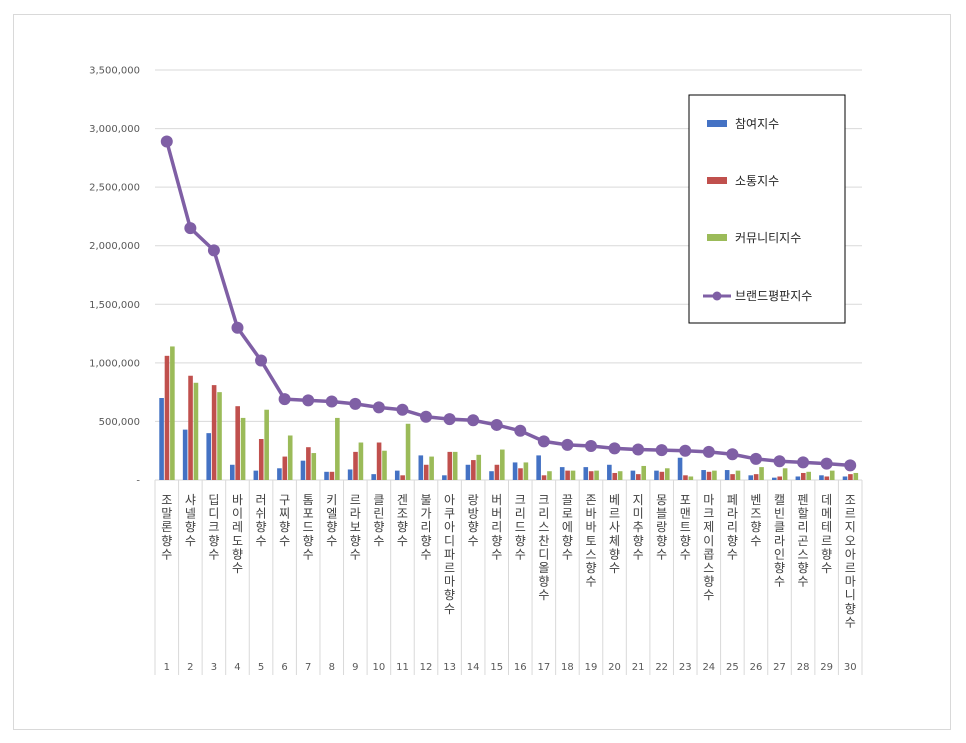 The width and height of the screenshot is (966, 743). Describe the element at coordinates (717, 296) in the screenshot. I see `legend-marker` at that location.